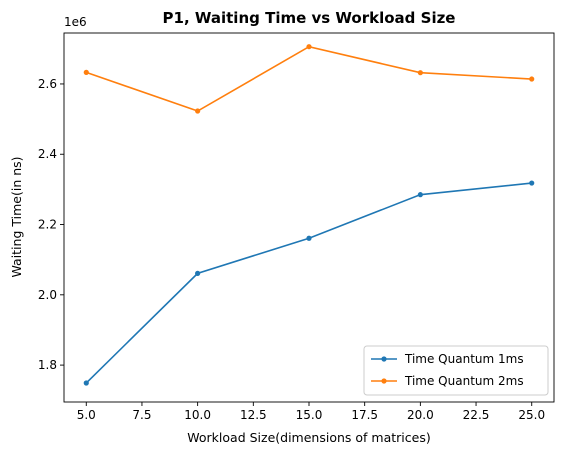 The height and width of the screenshot is (455, 567). I want to click on y-tick-label: 2.6, so click(47, 84).